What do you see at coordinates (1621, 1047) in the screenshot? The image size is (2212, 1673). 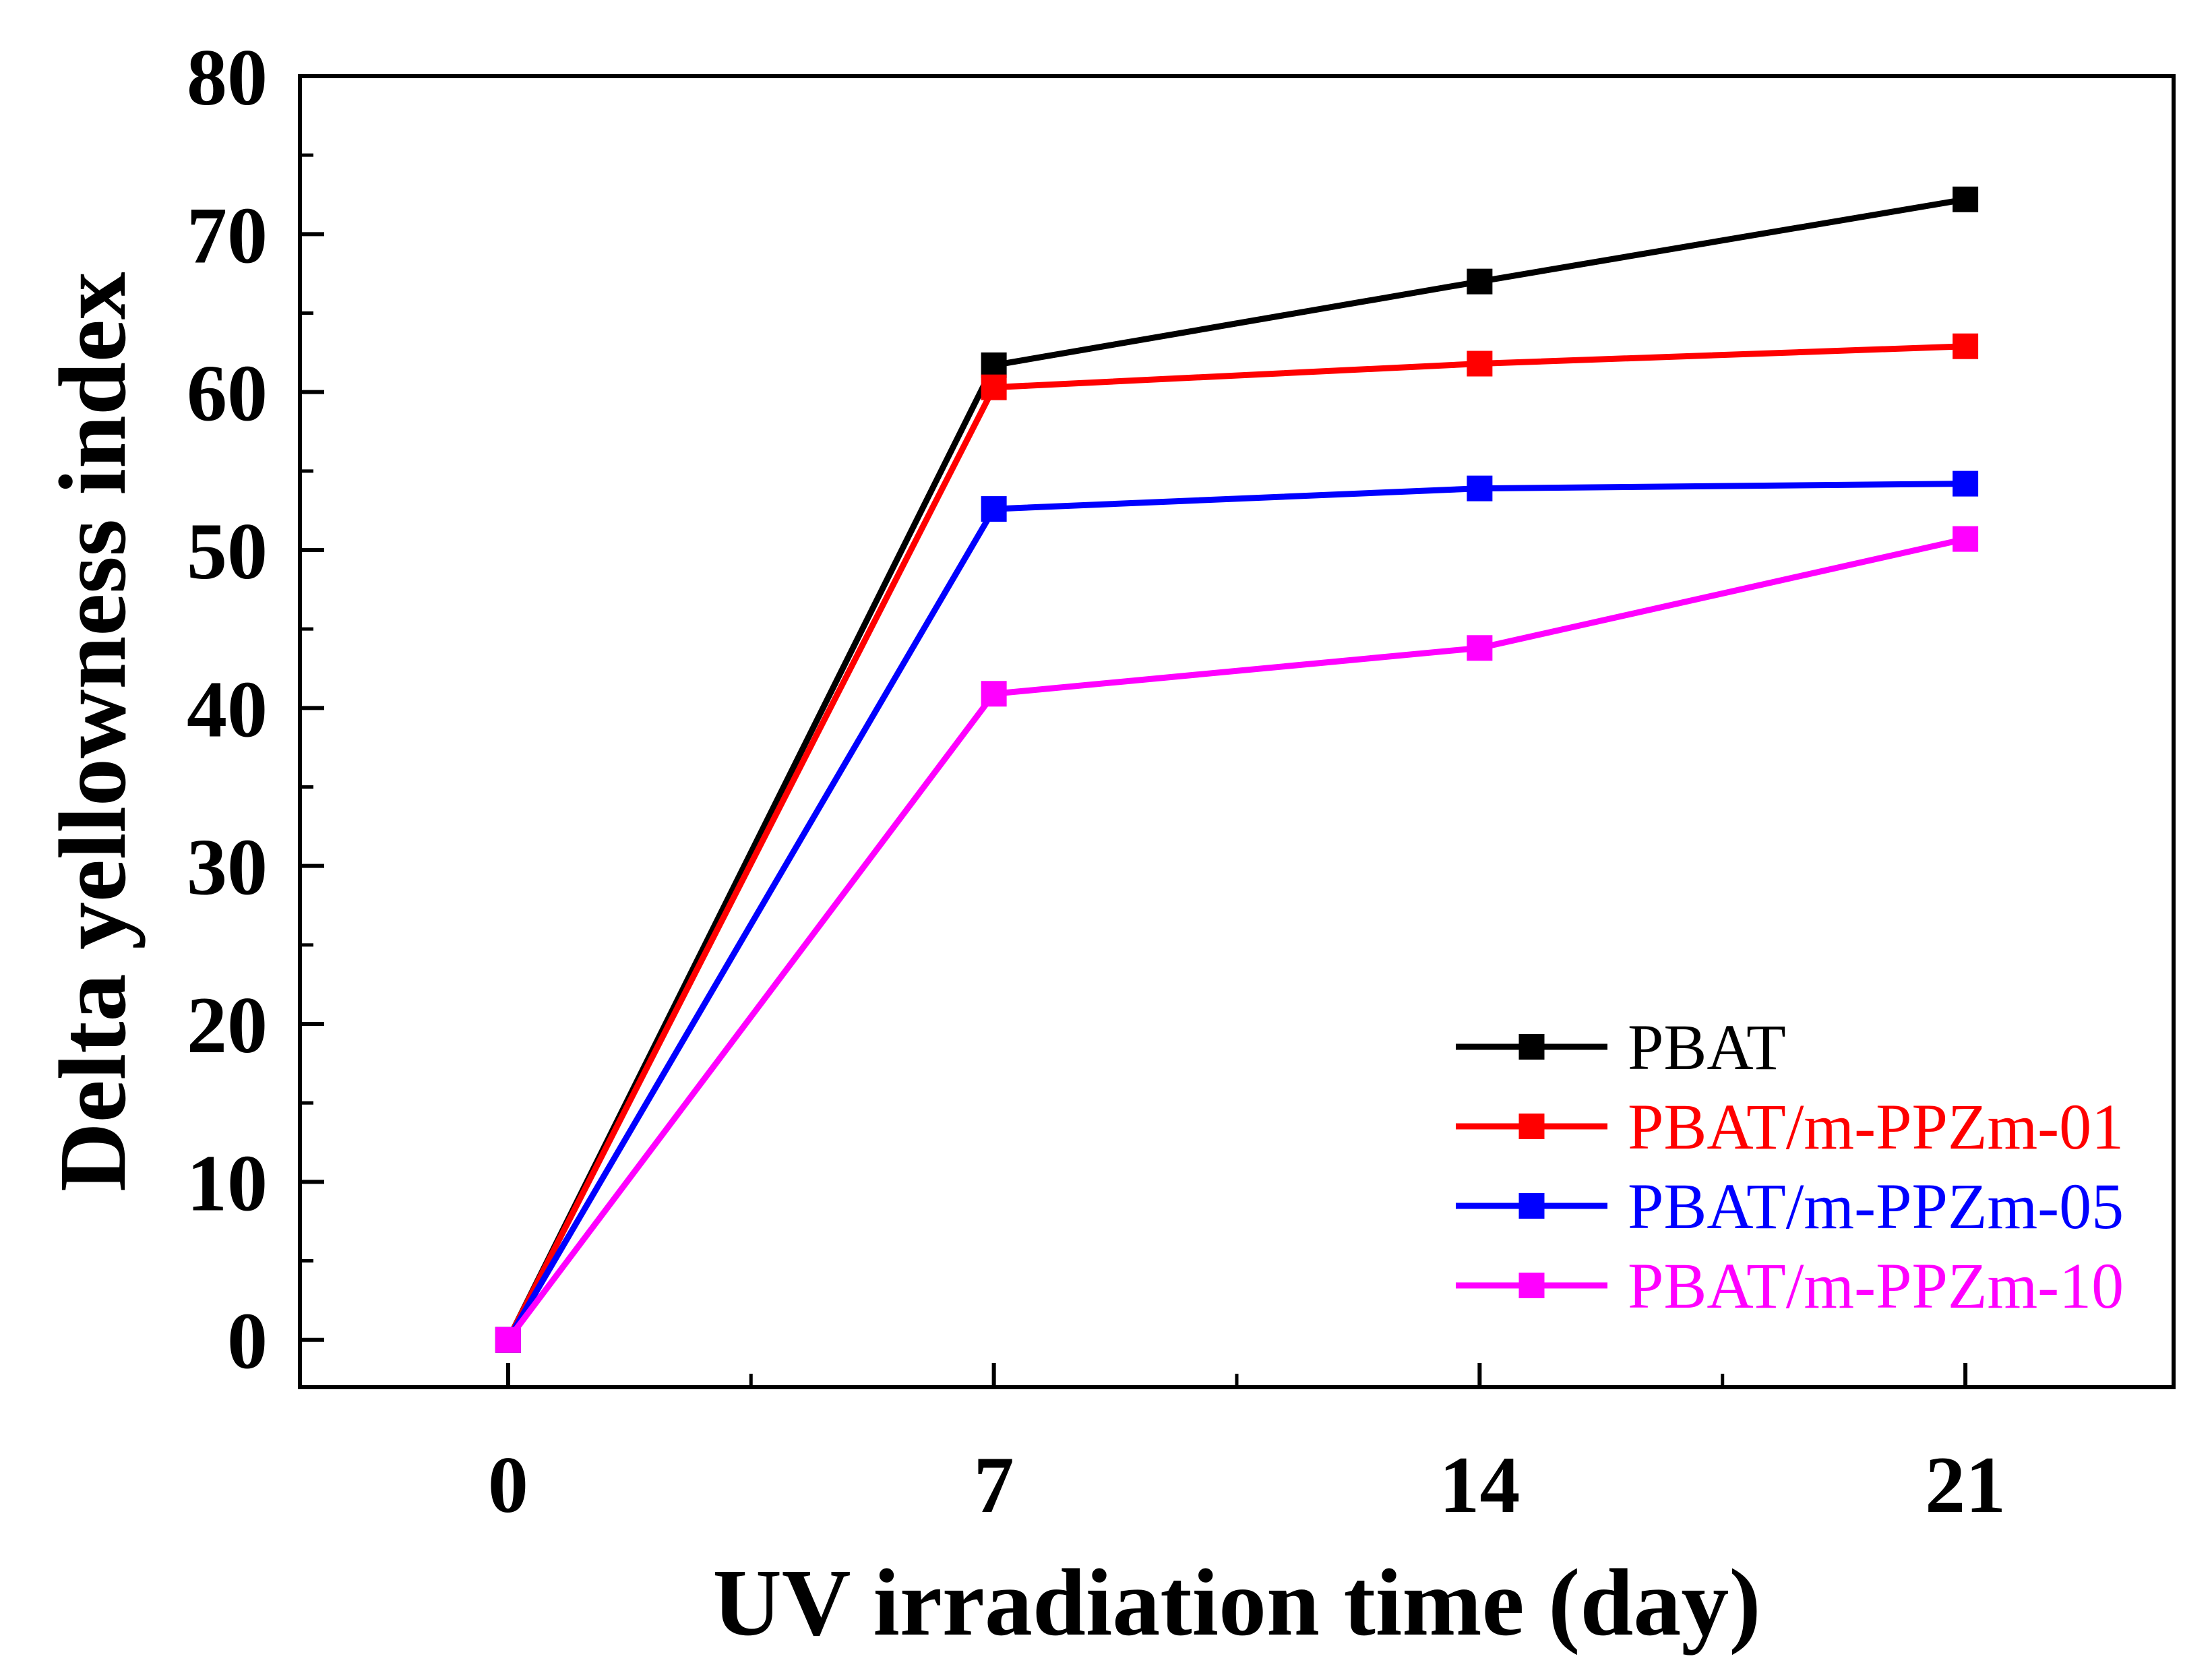 I see `legend-item: PBAT` at bounding box center [1621, 1047].